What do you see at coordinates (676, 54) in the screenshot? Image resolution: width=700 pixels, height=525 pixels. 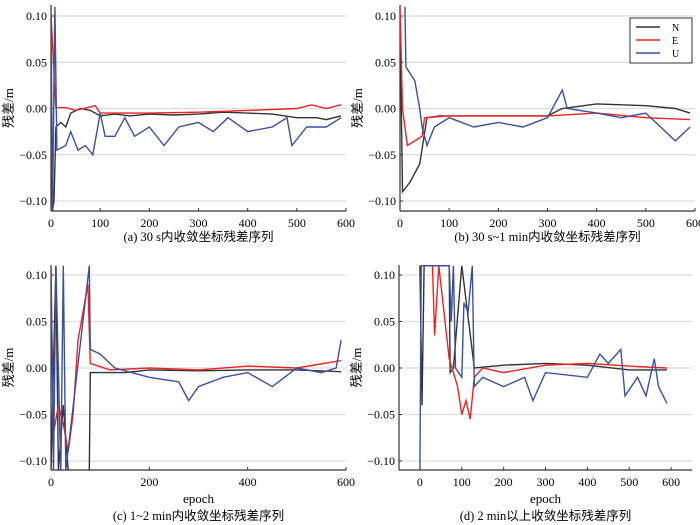 I see `legend-label-U: U` at bounding box center [676, 54].